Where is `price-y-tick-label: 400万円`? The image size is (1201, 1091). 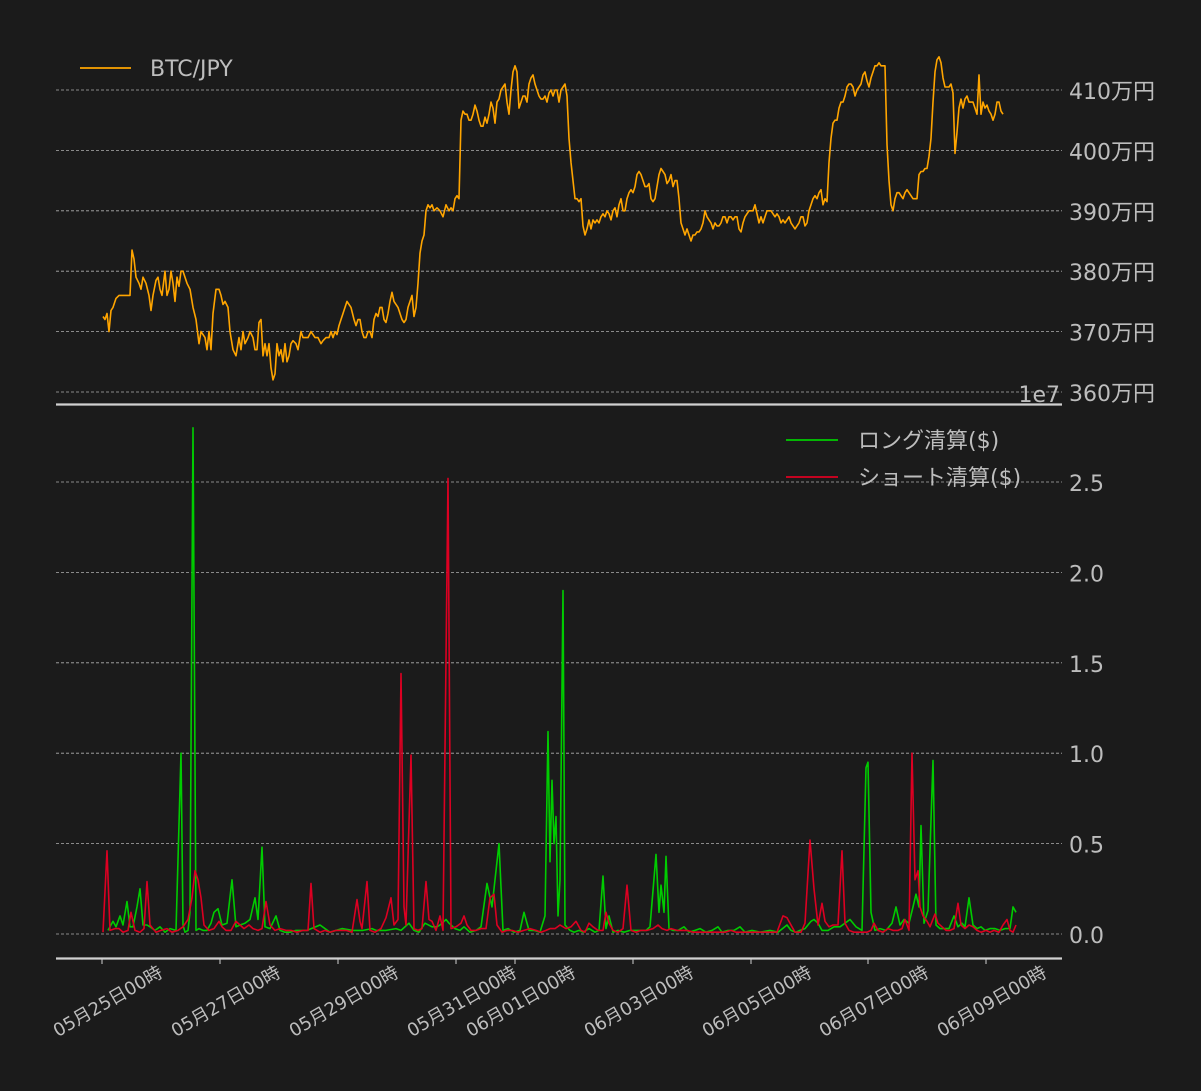
price-y-tick-label: 400万円 is located at coordinates (1112, 152).